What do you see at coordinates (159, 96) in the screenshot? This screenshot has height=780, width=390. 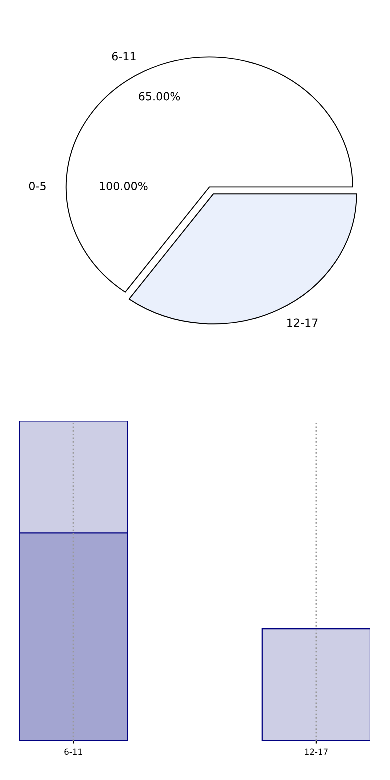 I see `data-label: 65.00%` at bounding box center [159, 96].